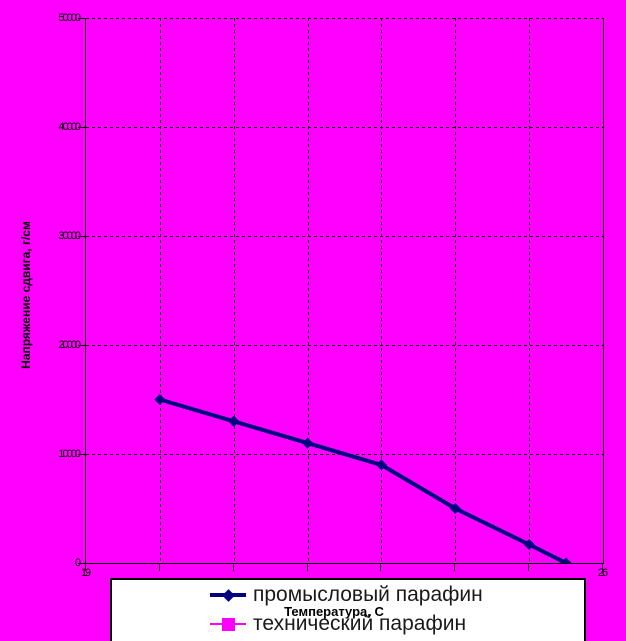 The image size is (626, 641). Describe the element at coordinates (69, 454) in the screenshot. I see `y-axis-tick-label: 10000` at that location.